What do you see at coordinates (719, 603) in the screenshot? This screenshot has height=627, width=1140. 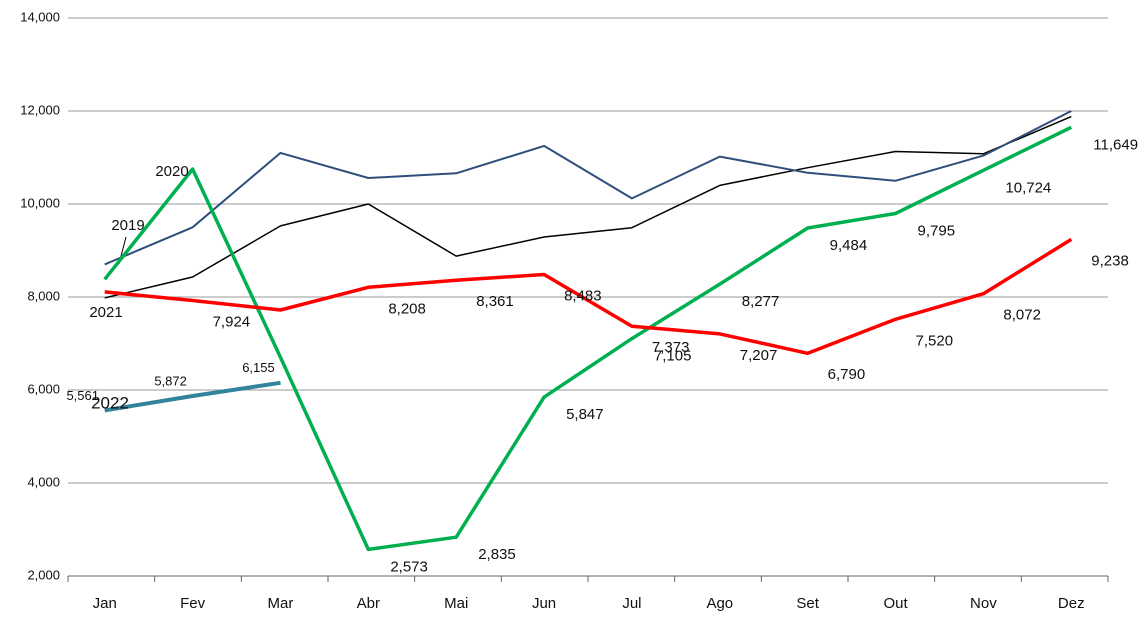 I see `x-tick-label: Ago` at bounding box center [719, 603].